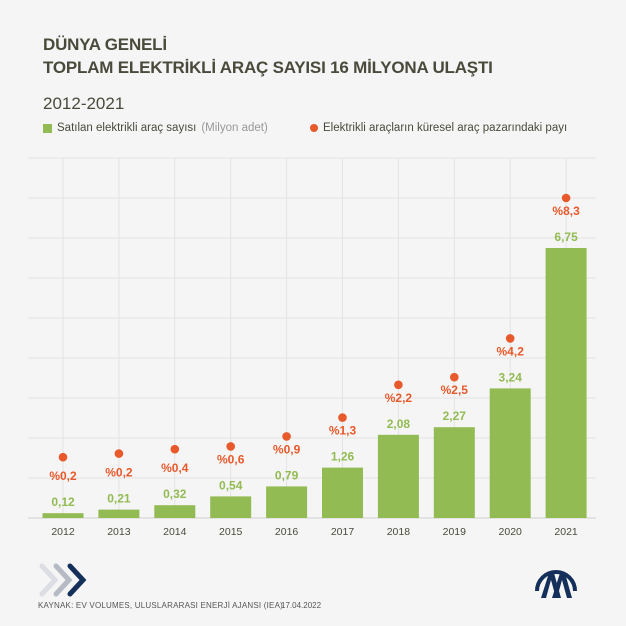 The height and width of the screenshot is (626, 626). Describe the element at coordinates (343, 457) in the screenshot. I see `bar-value-label: 1,26` at that location.